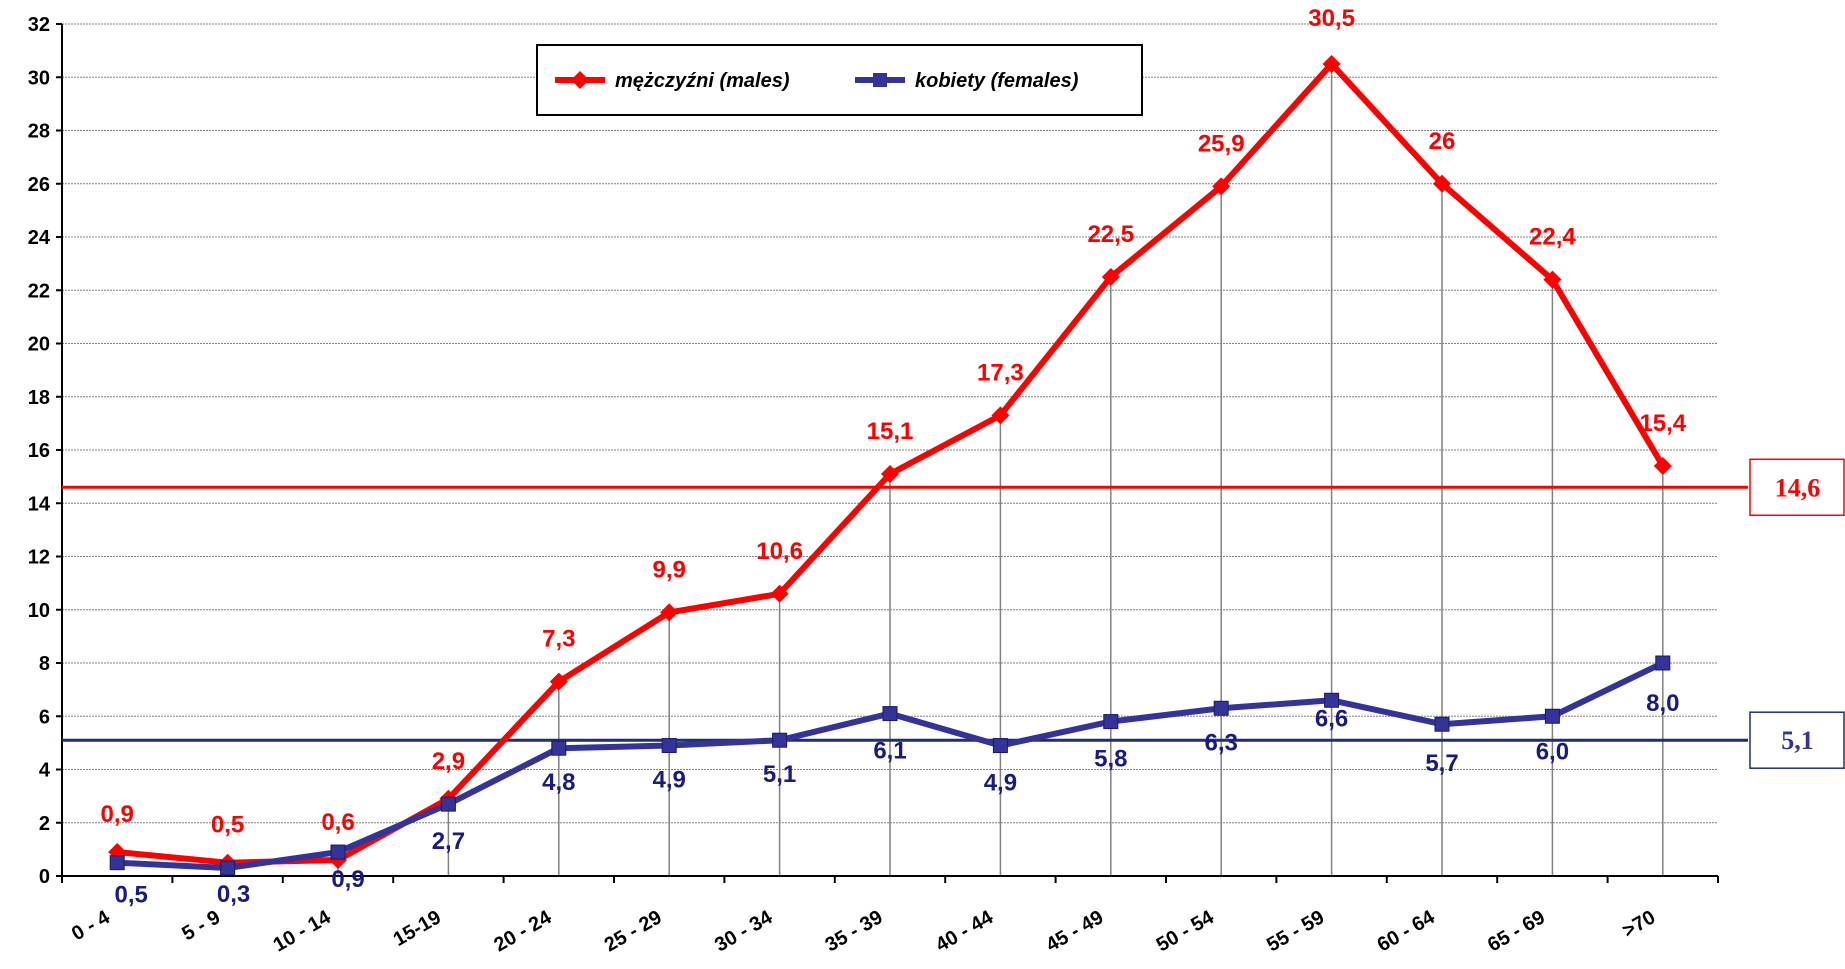 Image resolution: width=1845 pixels, height=969 pixels. Describe the element at coordinates (44, 717) in the screenshot. I see `y-tick-label: 6` at that location.